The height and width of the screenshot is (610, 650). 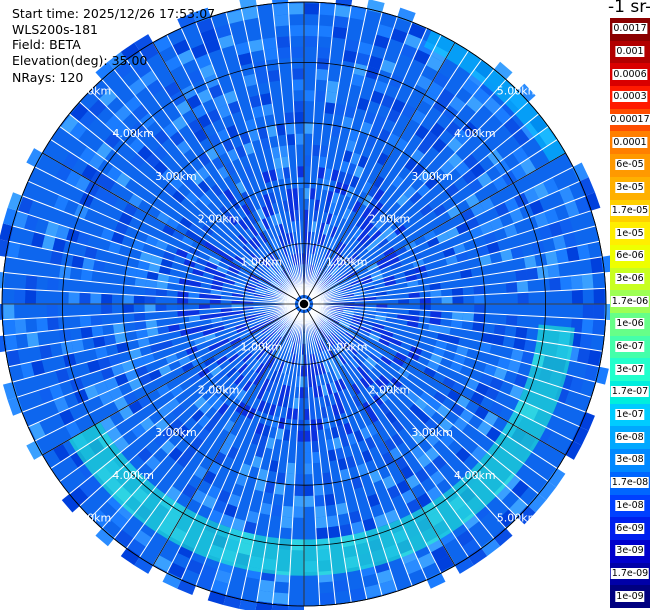 I want to click on colorbar-cell: 3e-09, so click(x=630, y=551).